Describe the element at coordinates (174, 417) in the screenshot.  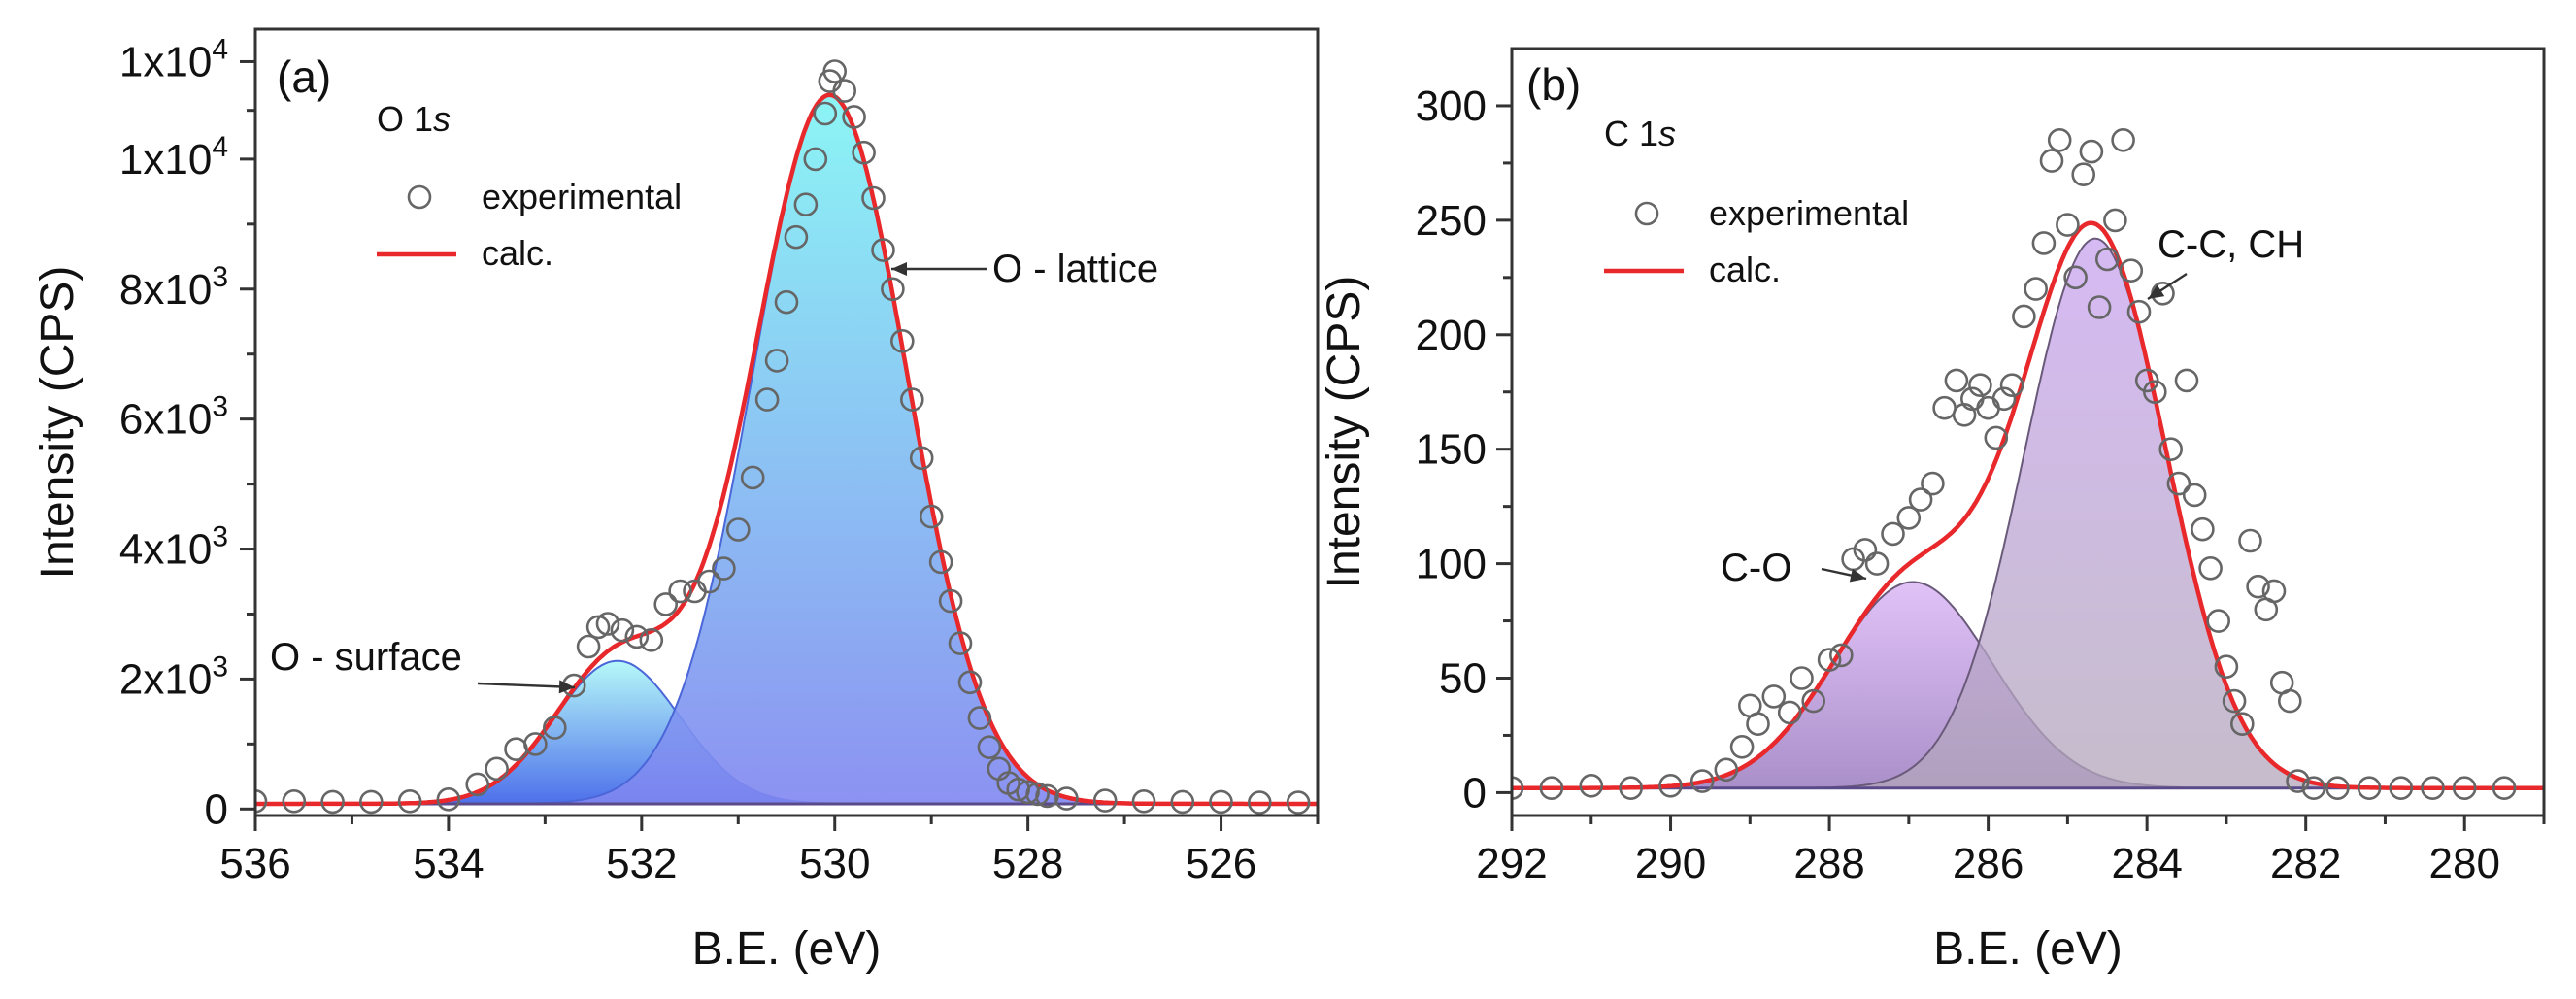
I see `y-tick-label: 6x10³` at that location.